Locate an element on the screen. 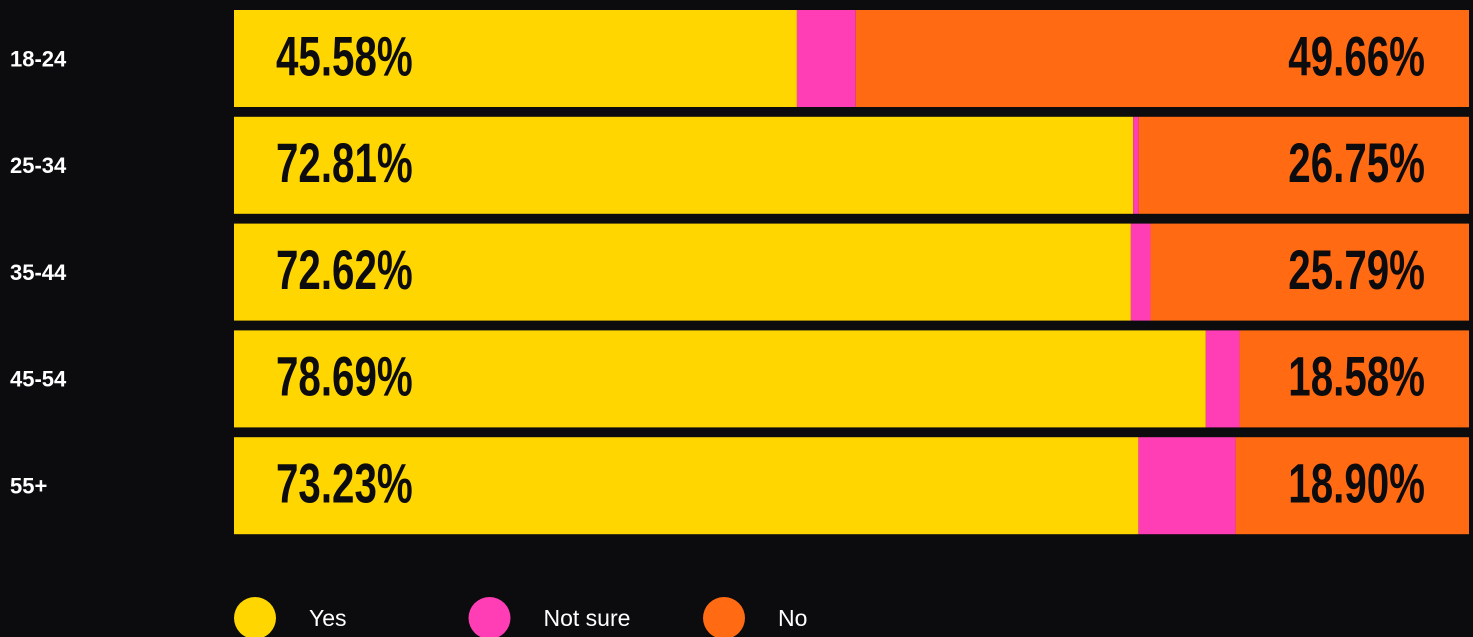 The width and height of the screenshot is (1473, 637). legend-label: Yes is located at coordinates (328, 618).